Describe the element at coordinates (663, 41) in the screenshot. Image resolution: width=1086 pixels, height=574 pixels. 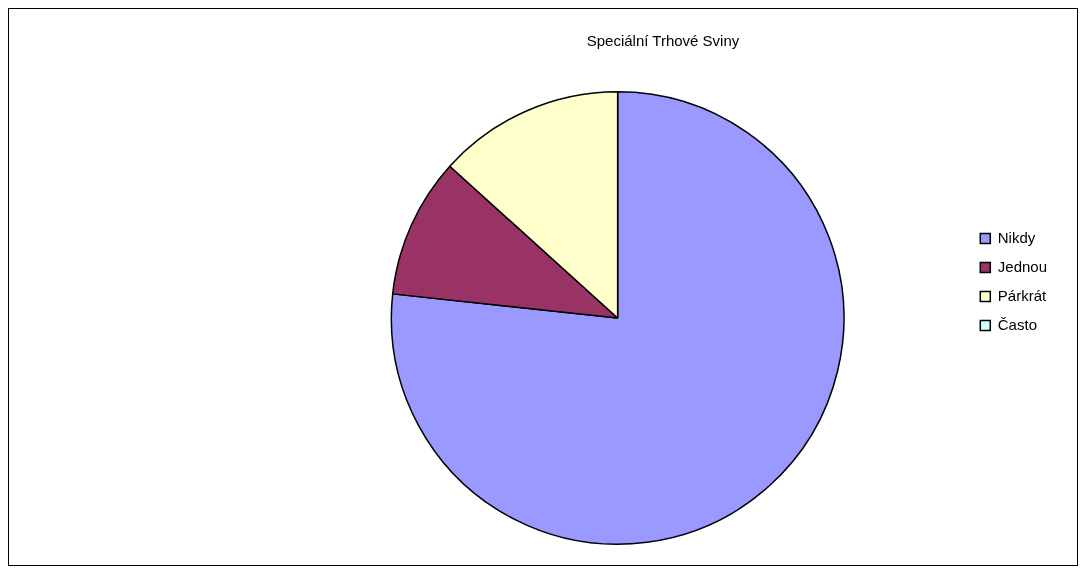
I see `chart-title: Speciální Trhové Sviny` at that location.